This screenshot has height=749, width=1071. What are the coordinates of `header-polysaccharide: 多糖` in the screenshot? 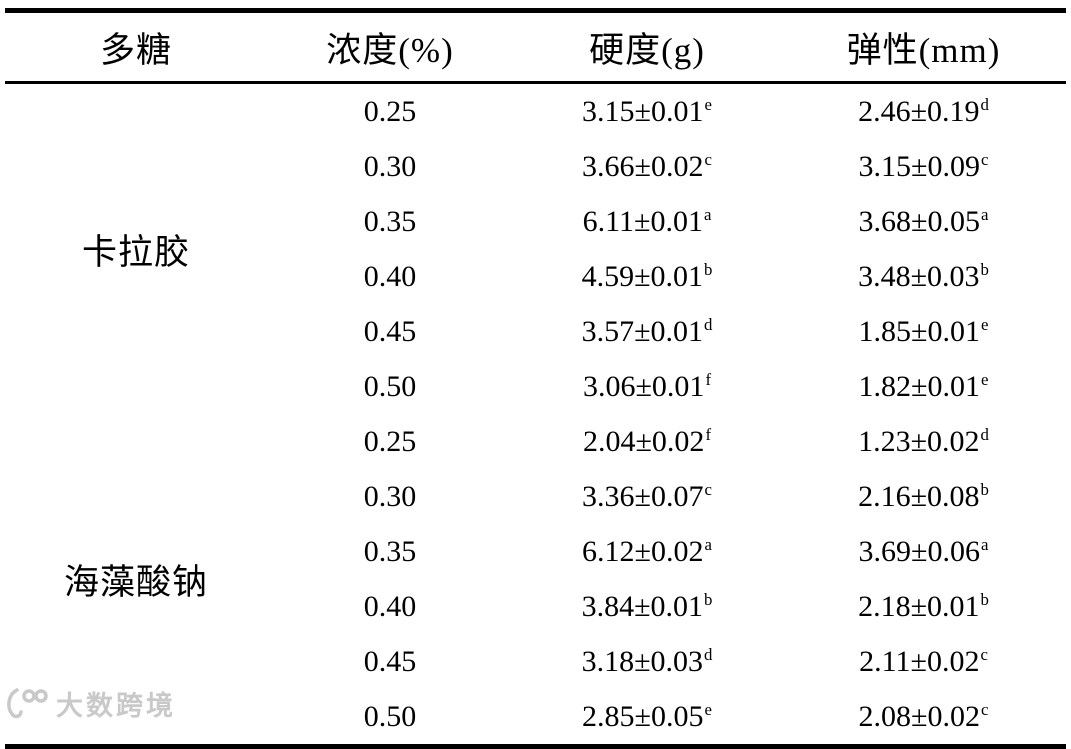 It's located at (136, 47).